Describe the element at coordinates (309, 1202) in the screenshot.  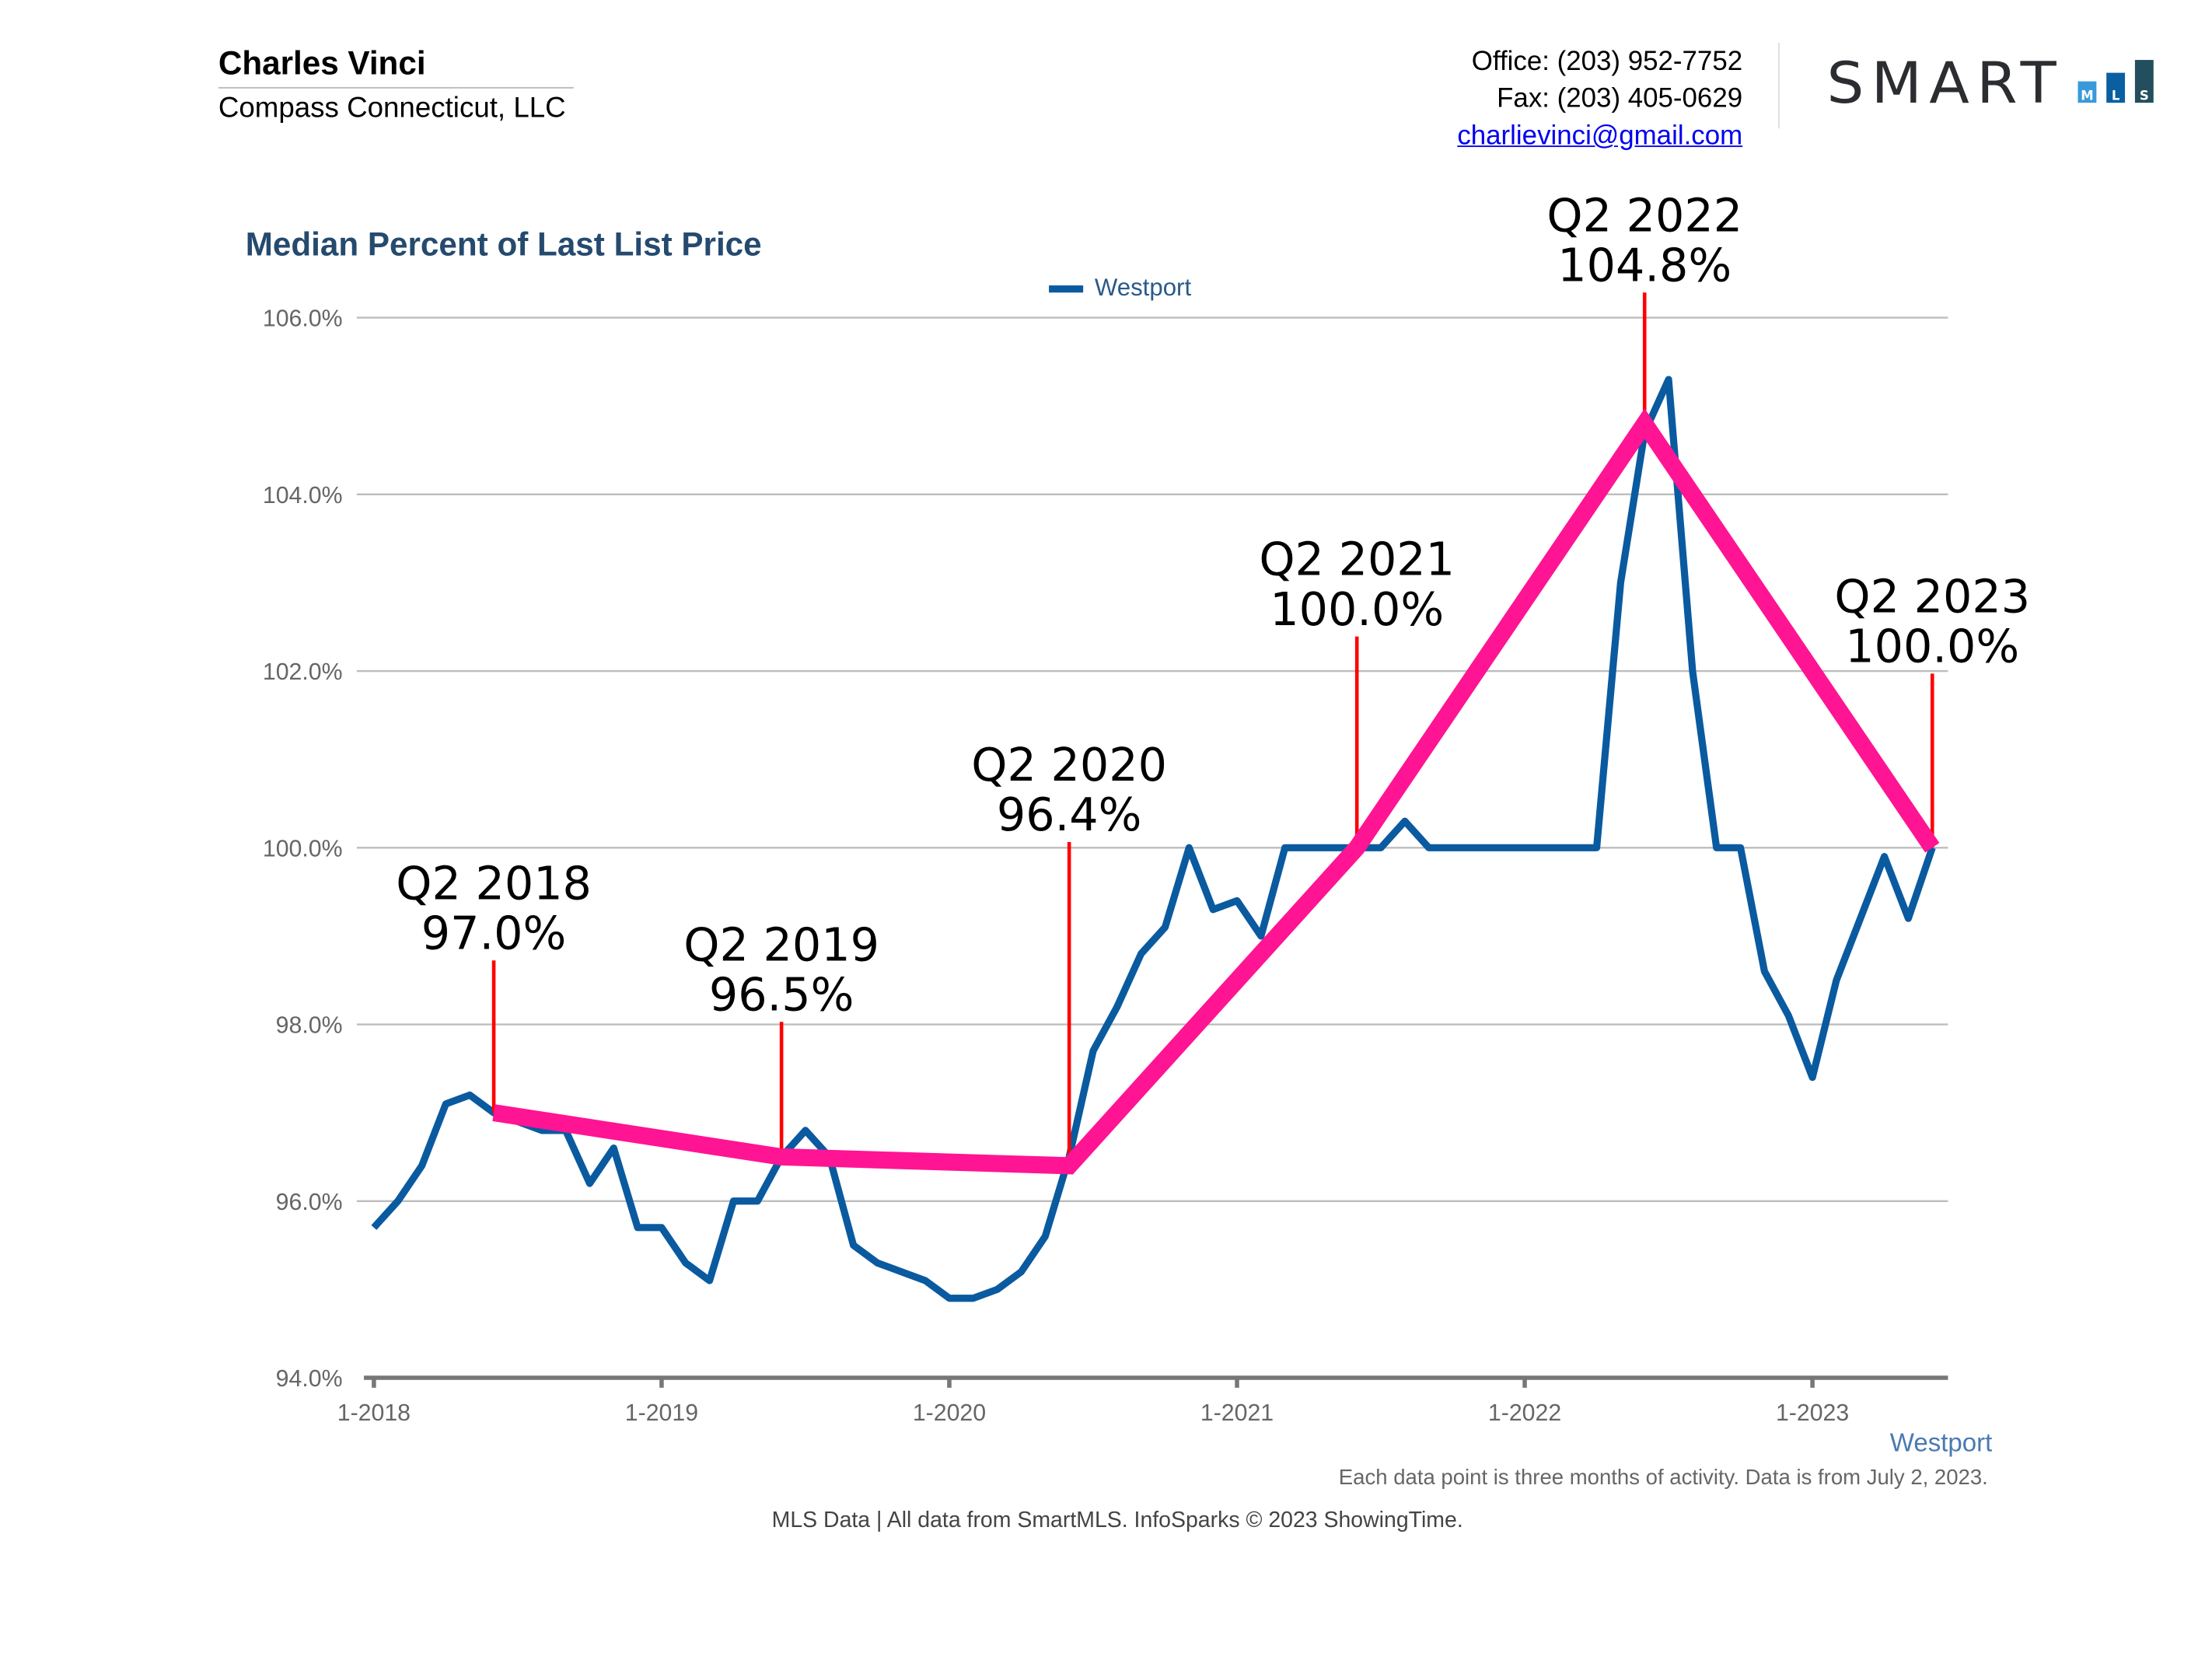
I see `y-tick-label: 96.0%` at that location.